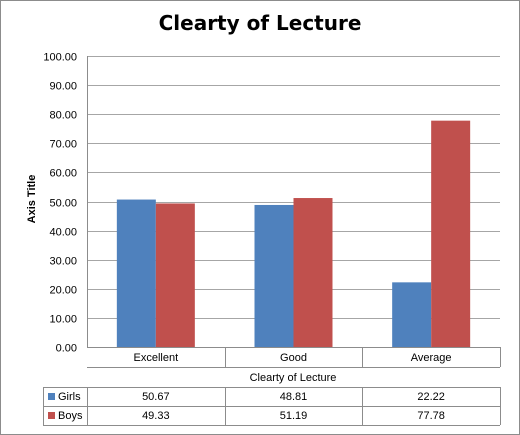 This screenshot has width=520, height=435. I want to click on legend-label: Girls, so click(69, 397).